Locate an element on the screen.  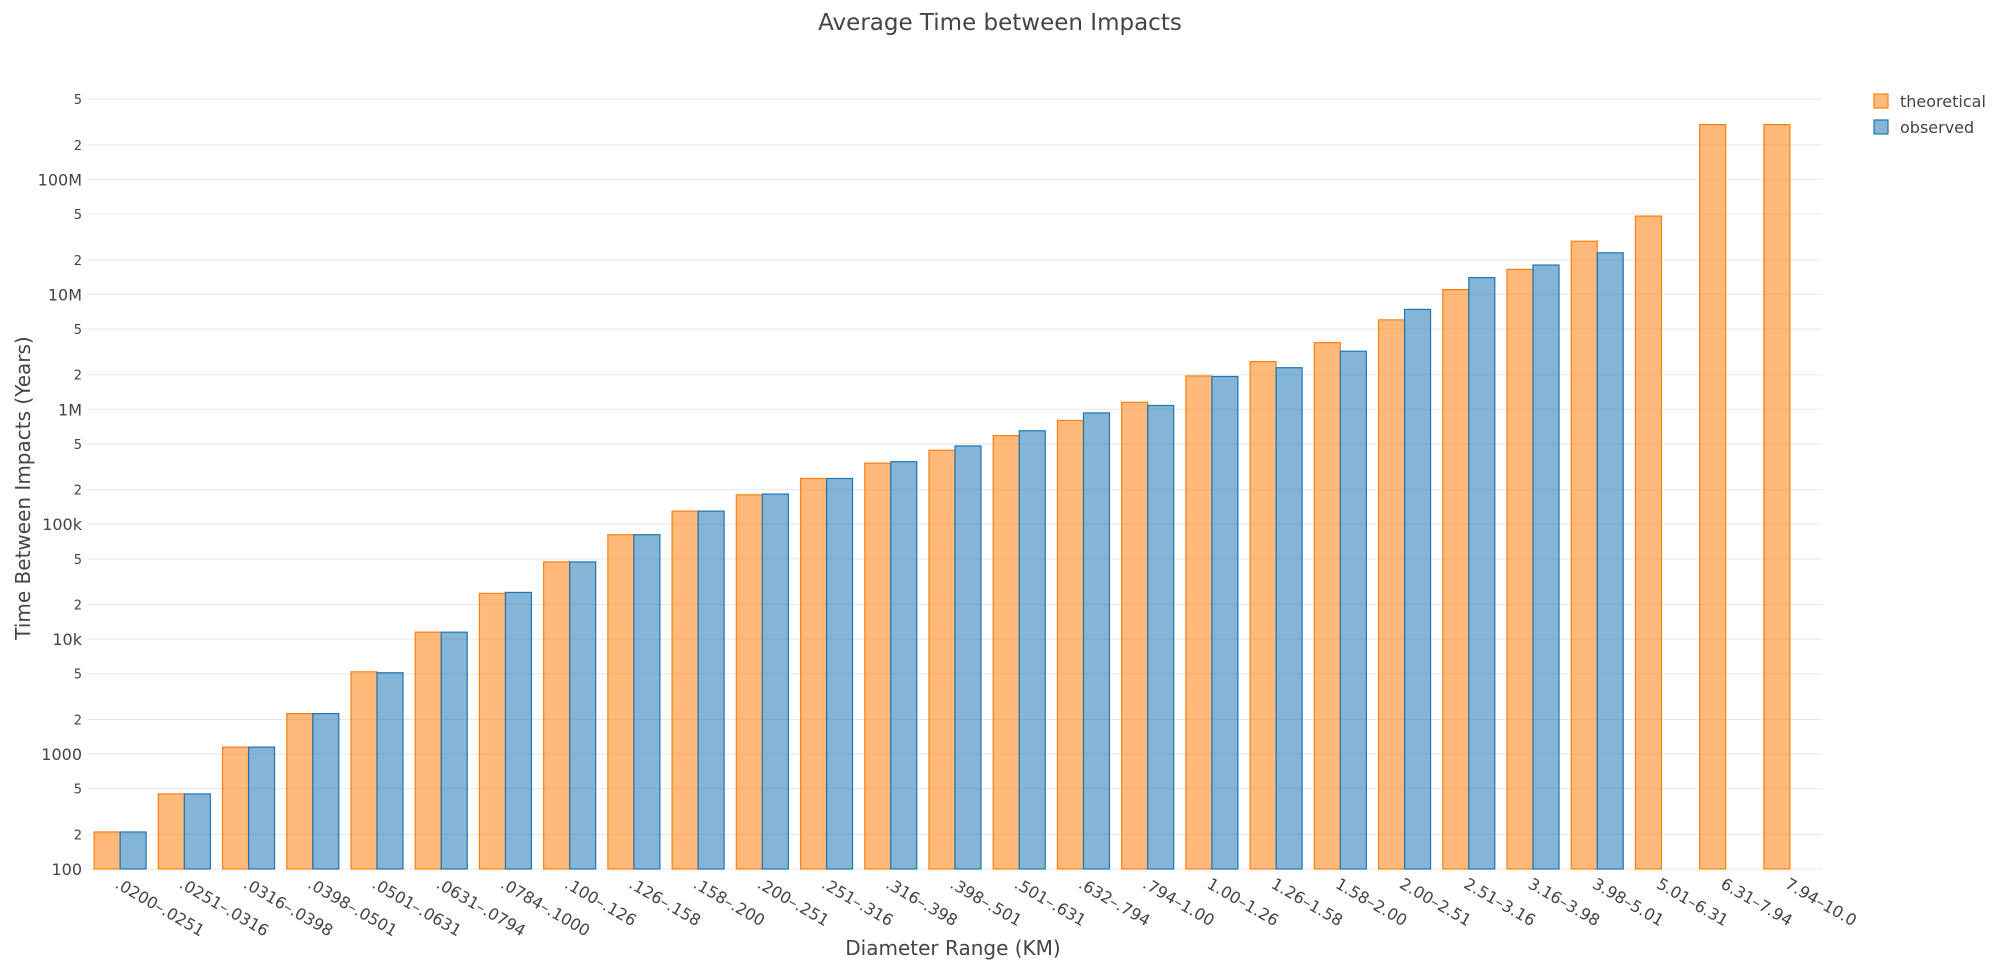
x-tick-label: .501–.631 is located at coordinates (1050, 902).